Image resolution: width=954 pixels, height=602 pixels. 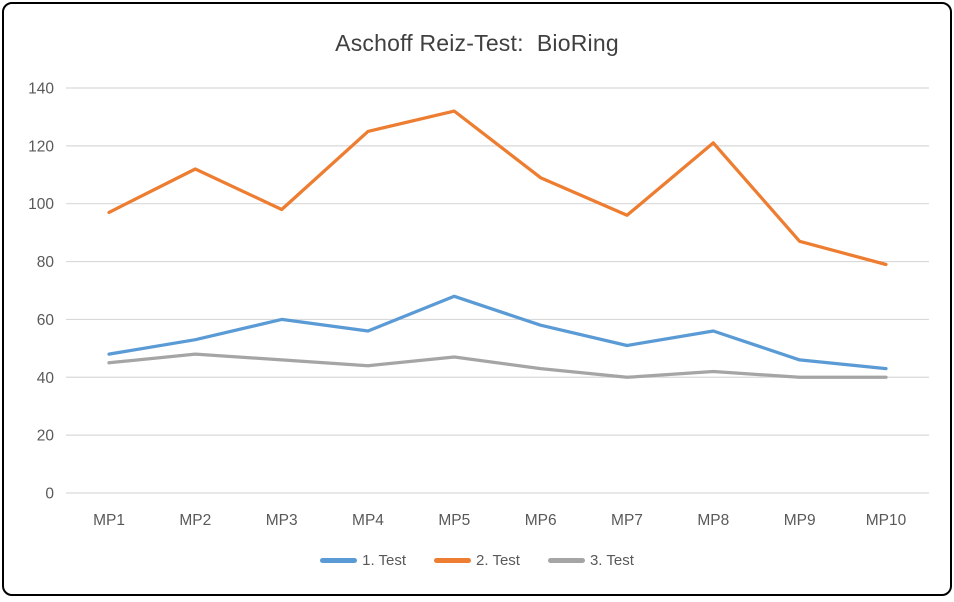 I want to click on legend-swatch-1-test, so click(x=339, y=560).